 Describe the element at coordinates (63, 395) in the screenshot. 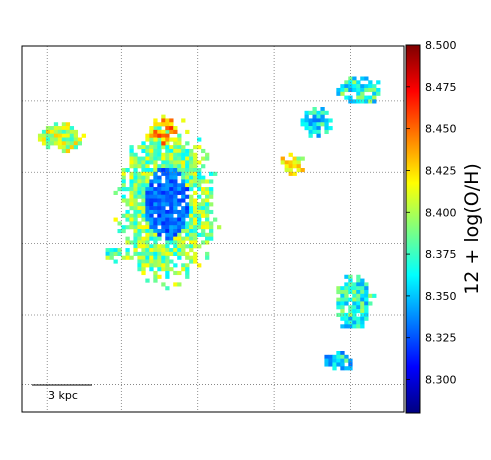

I see `scale-bar-label: 3 kpc` at that location.